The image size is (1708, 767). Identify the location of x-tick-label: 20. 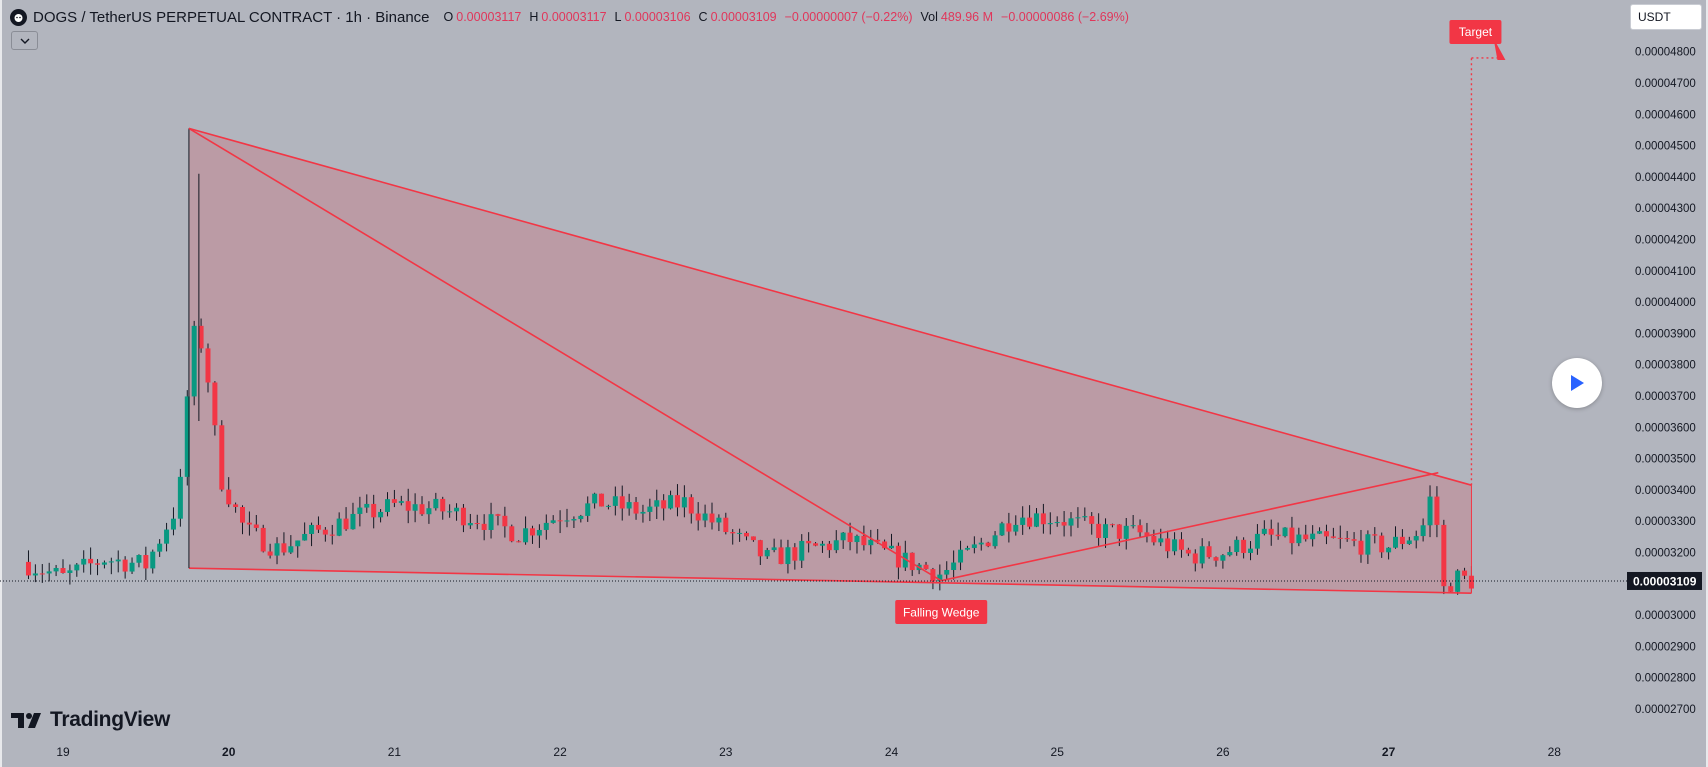
(229, 752).